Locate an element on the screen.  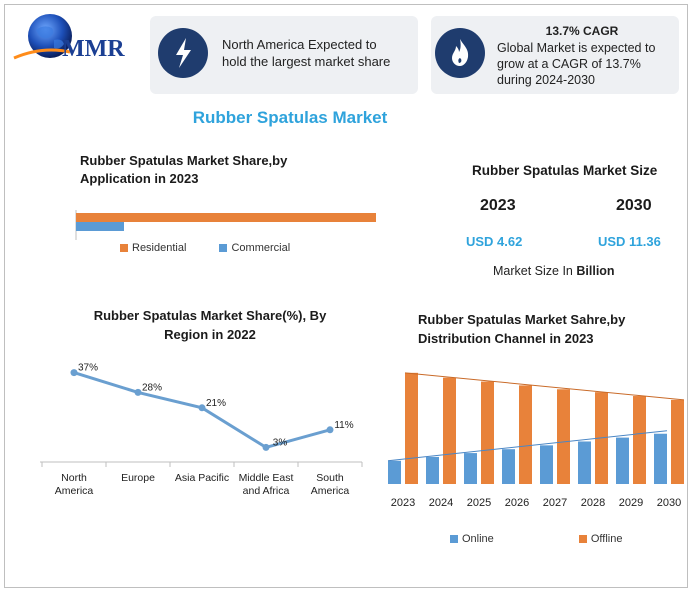
market-size-note-unit: Billion is located at coordinates (595, 271).